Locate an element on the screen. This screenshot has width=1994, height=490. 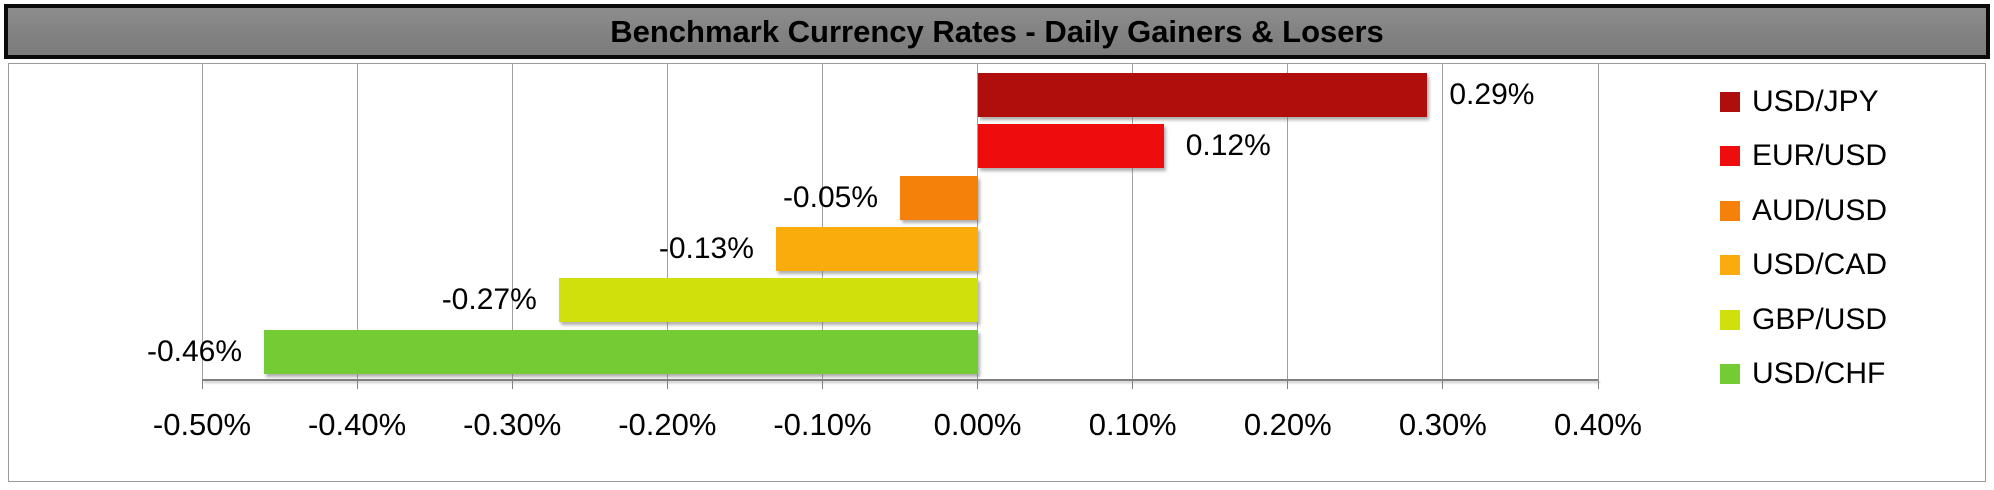
legend-swatch-usd-cad is located at coordinates (1730, 265).